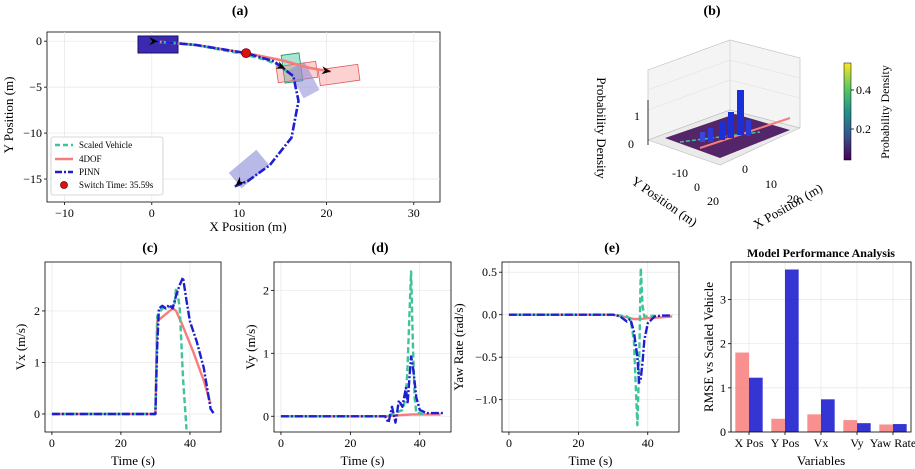 The image size is (915, 469). Describe the element at coordinates (864, 427) in the screenshot. I see `bar-pinn-vy` at that location.